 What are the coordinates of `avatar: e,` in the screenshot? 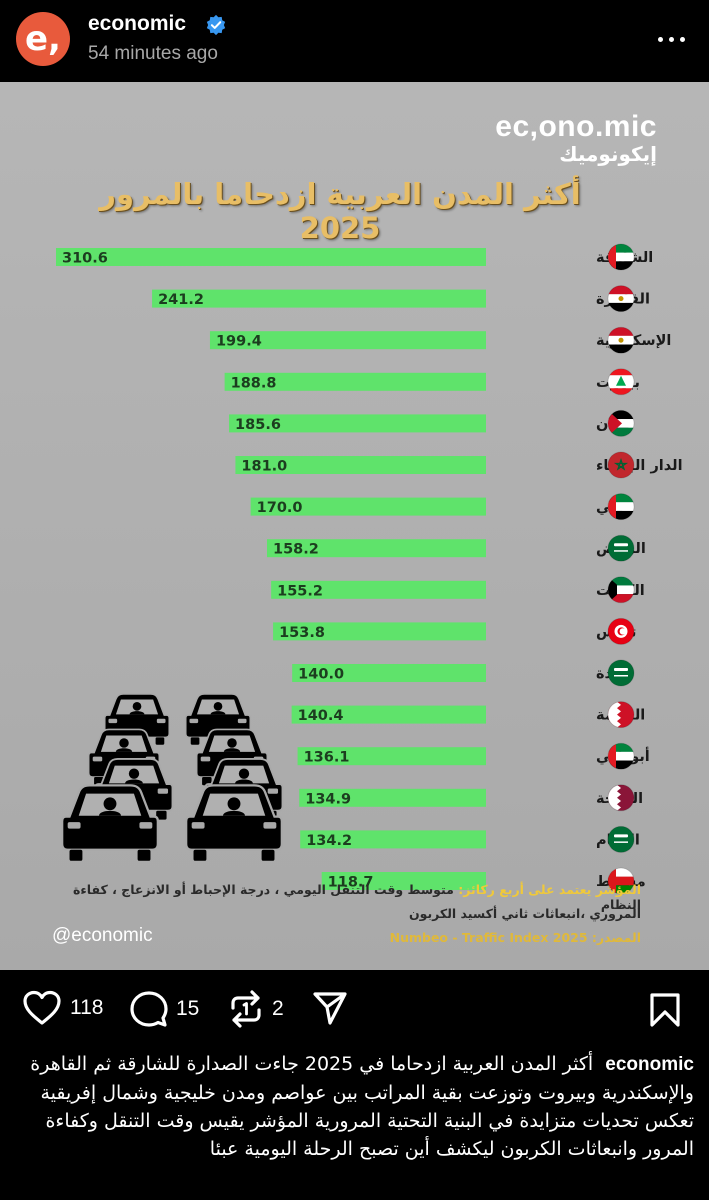 It's located at (43, 39).